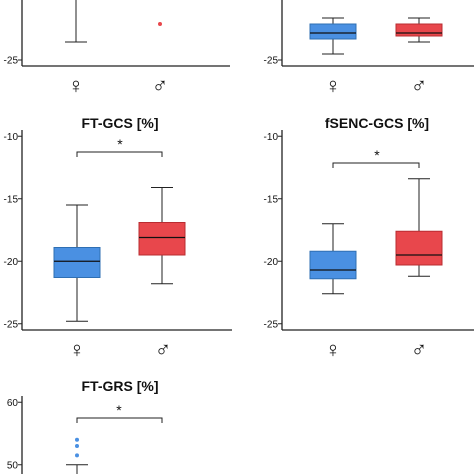 This screenshot has height=474, width=474. I want to click on chart-title-fsenc-gcs: fSENC-GCS [%], so click(377, 123).